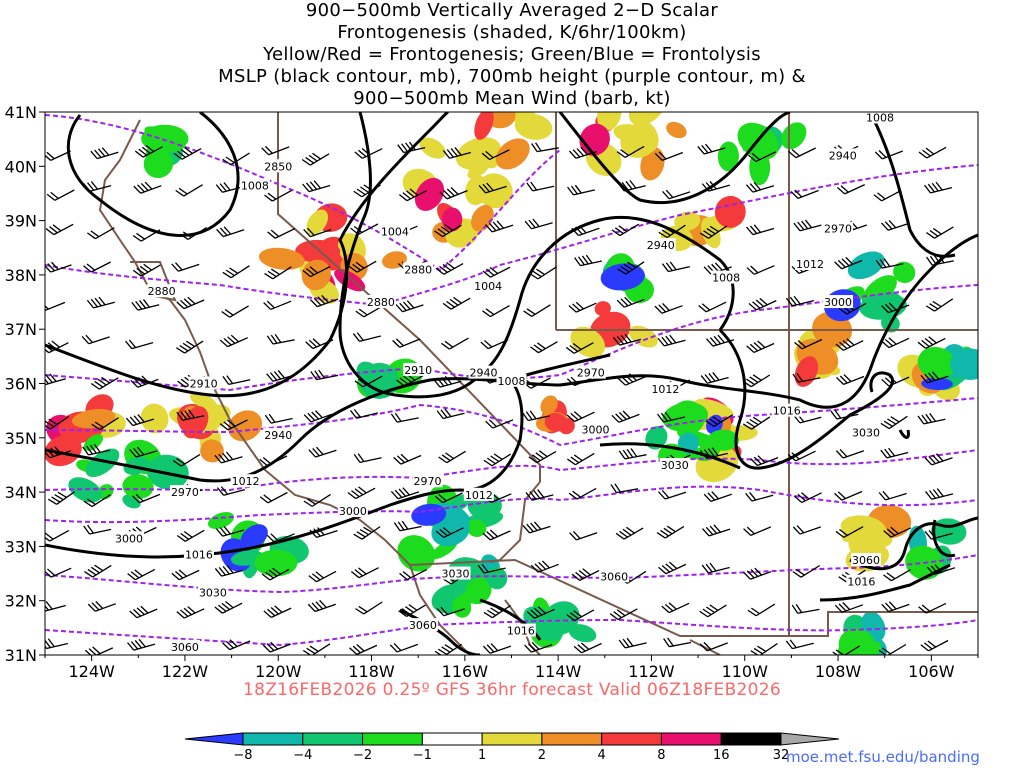 This screenshot has height=768, width=1024. I want to click on mslp-contour, so click(670, 456).